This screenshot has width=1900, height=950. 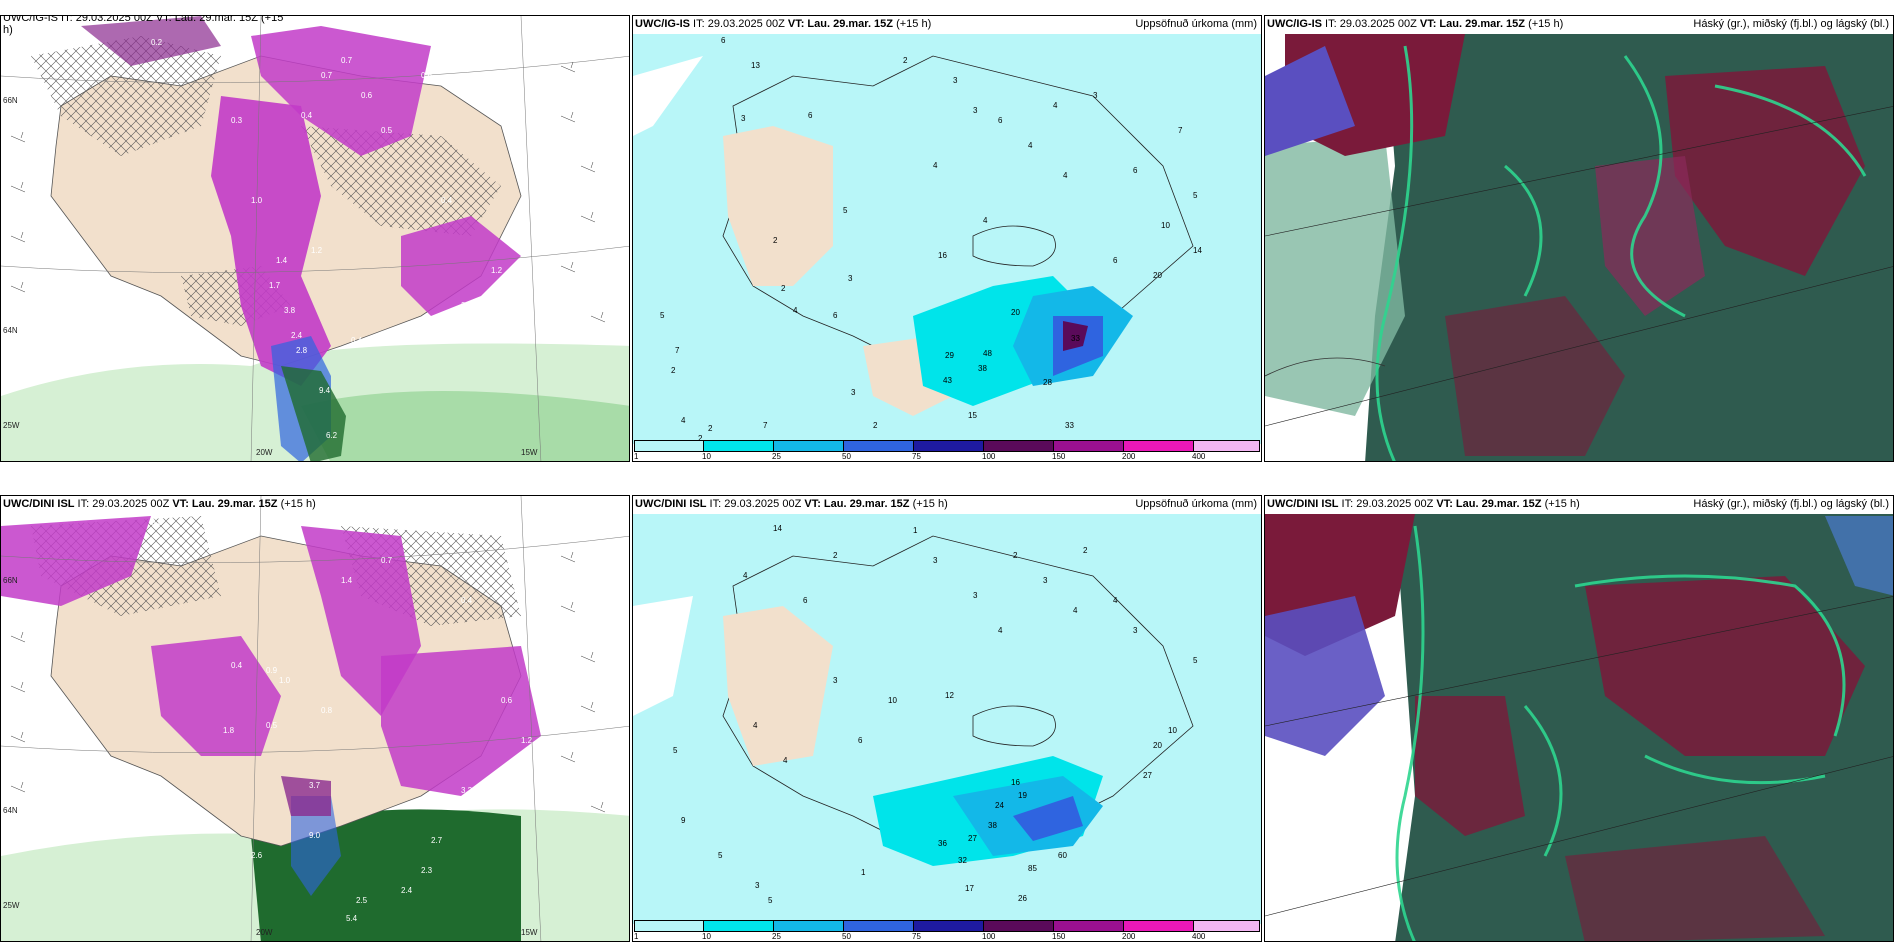 I want to click on colorbar-tick: 150, so click(x=1059, y=936).